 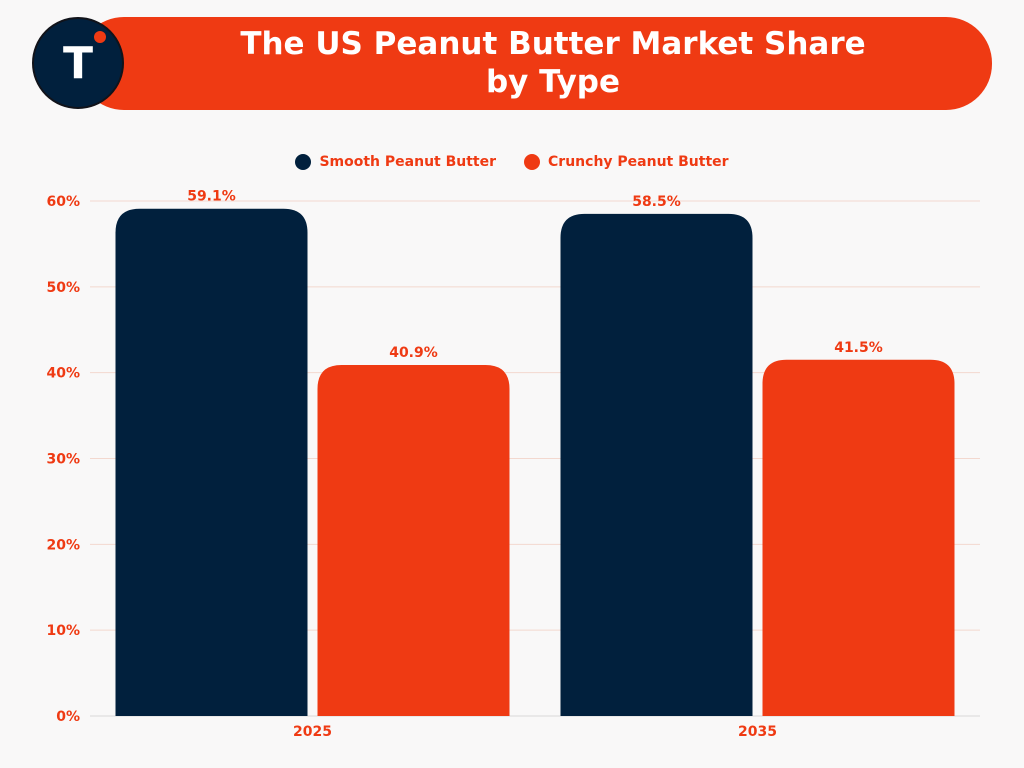 I want to click on legend-item-smooth: Smooth Peanut Butter, so click(x=395, y=162).